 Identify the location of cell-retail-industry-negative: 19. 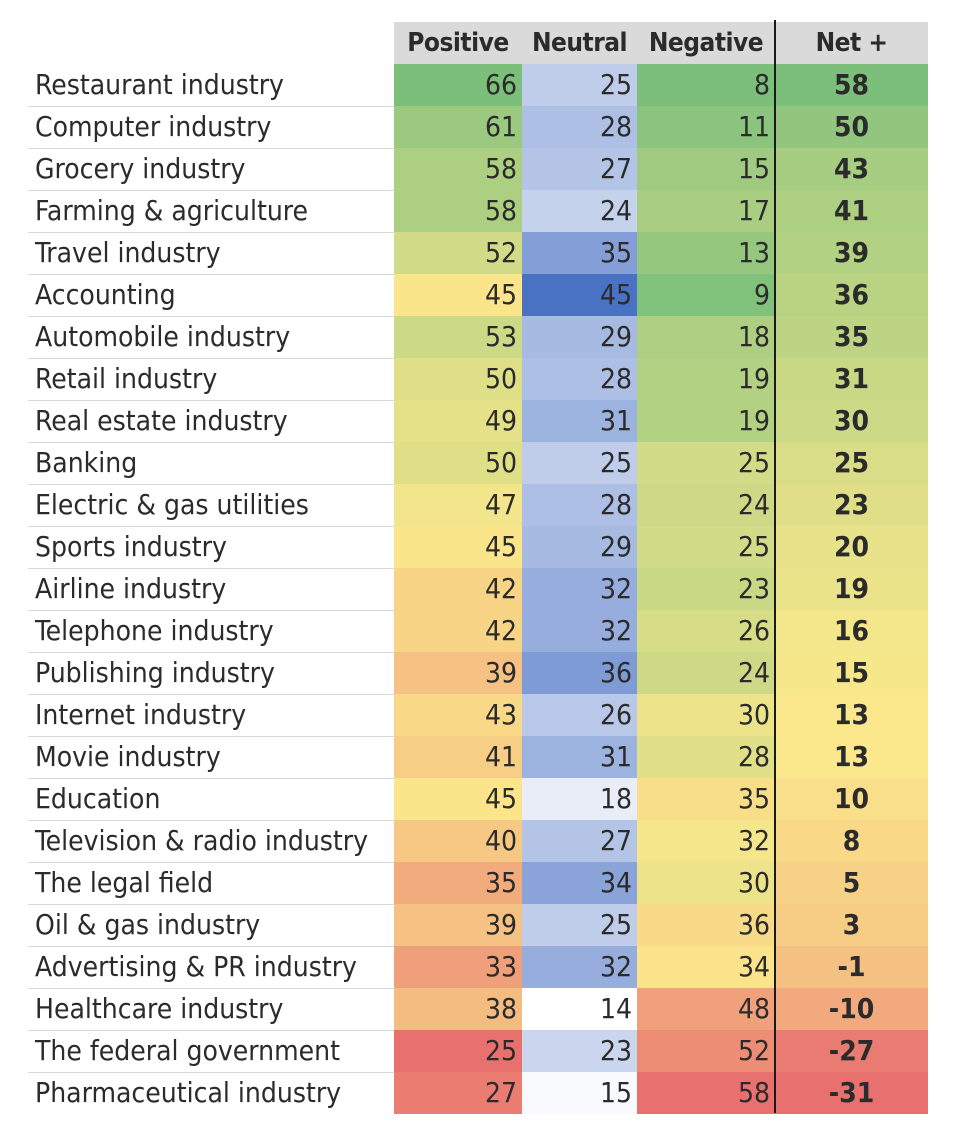
(706, 379).